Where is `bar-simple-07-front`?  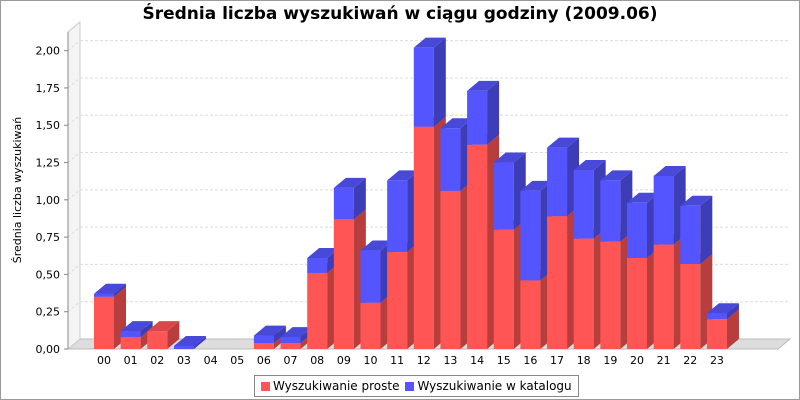 bar-simple-07-front is located at coordinates (290, 346).